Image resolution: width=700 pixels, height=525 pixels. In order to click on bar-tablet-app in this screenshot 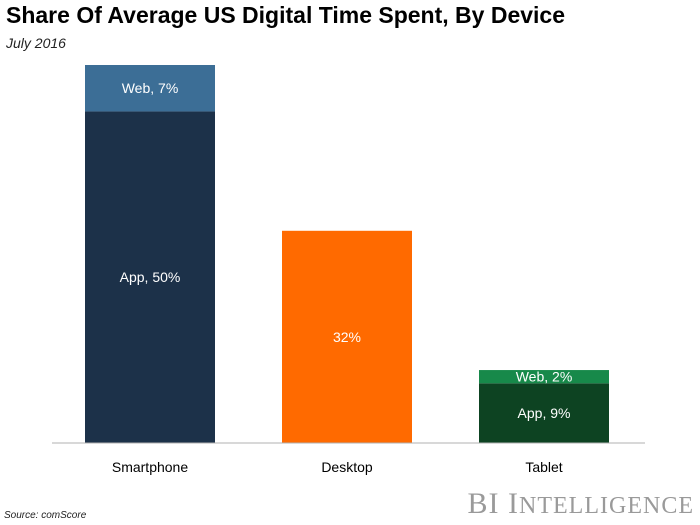, I will do `click(544, 413)`.